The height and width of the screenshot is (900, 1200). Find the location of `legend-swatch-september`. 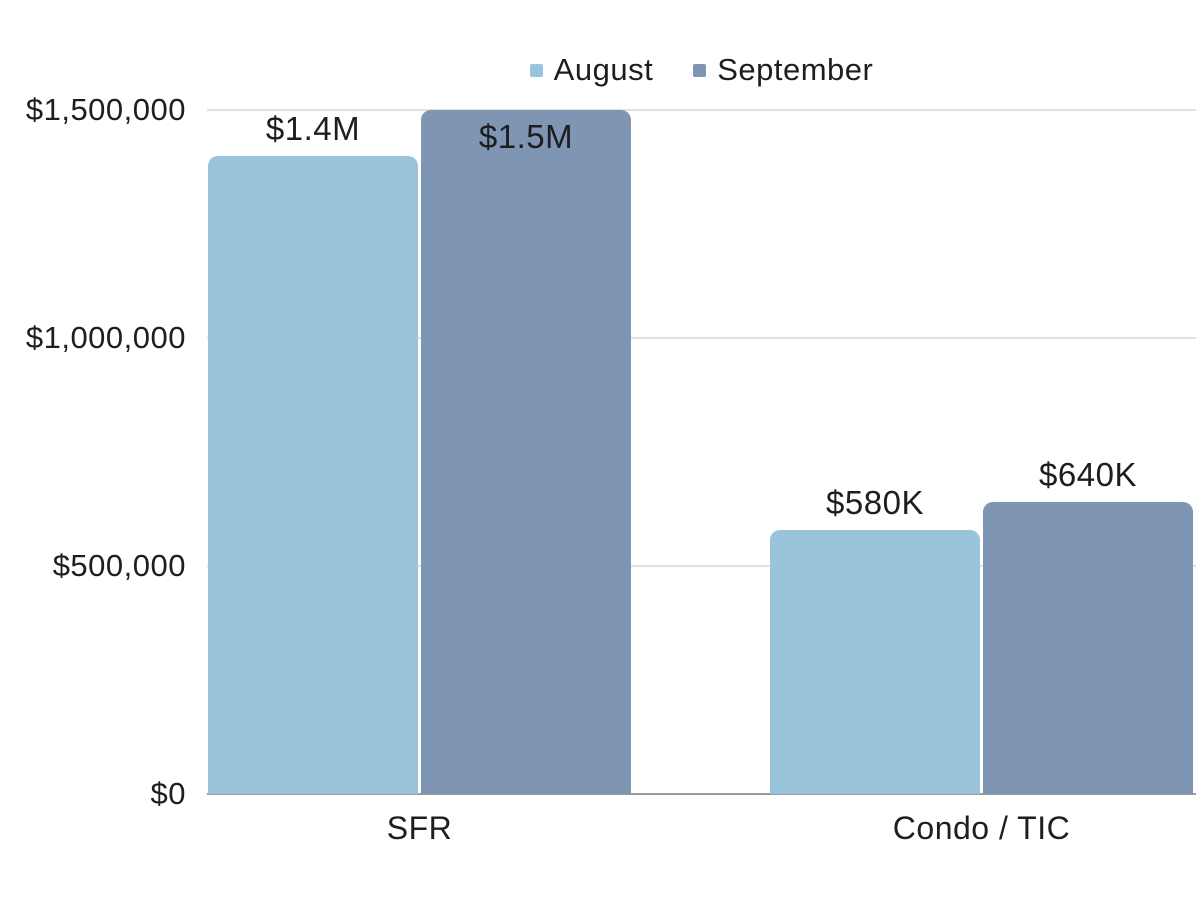

legend-swatch-september is located at coordinates (700, 70).